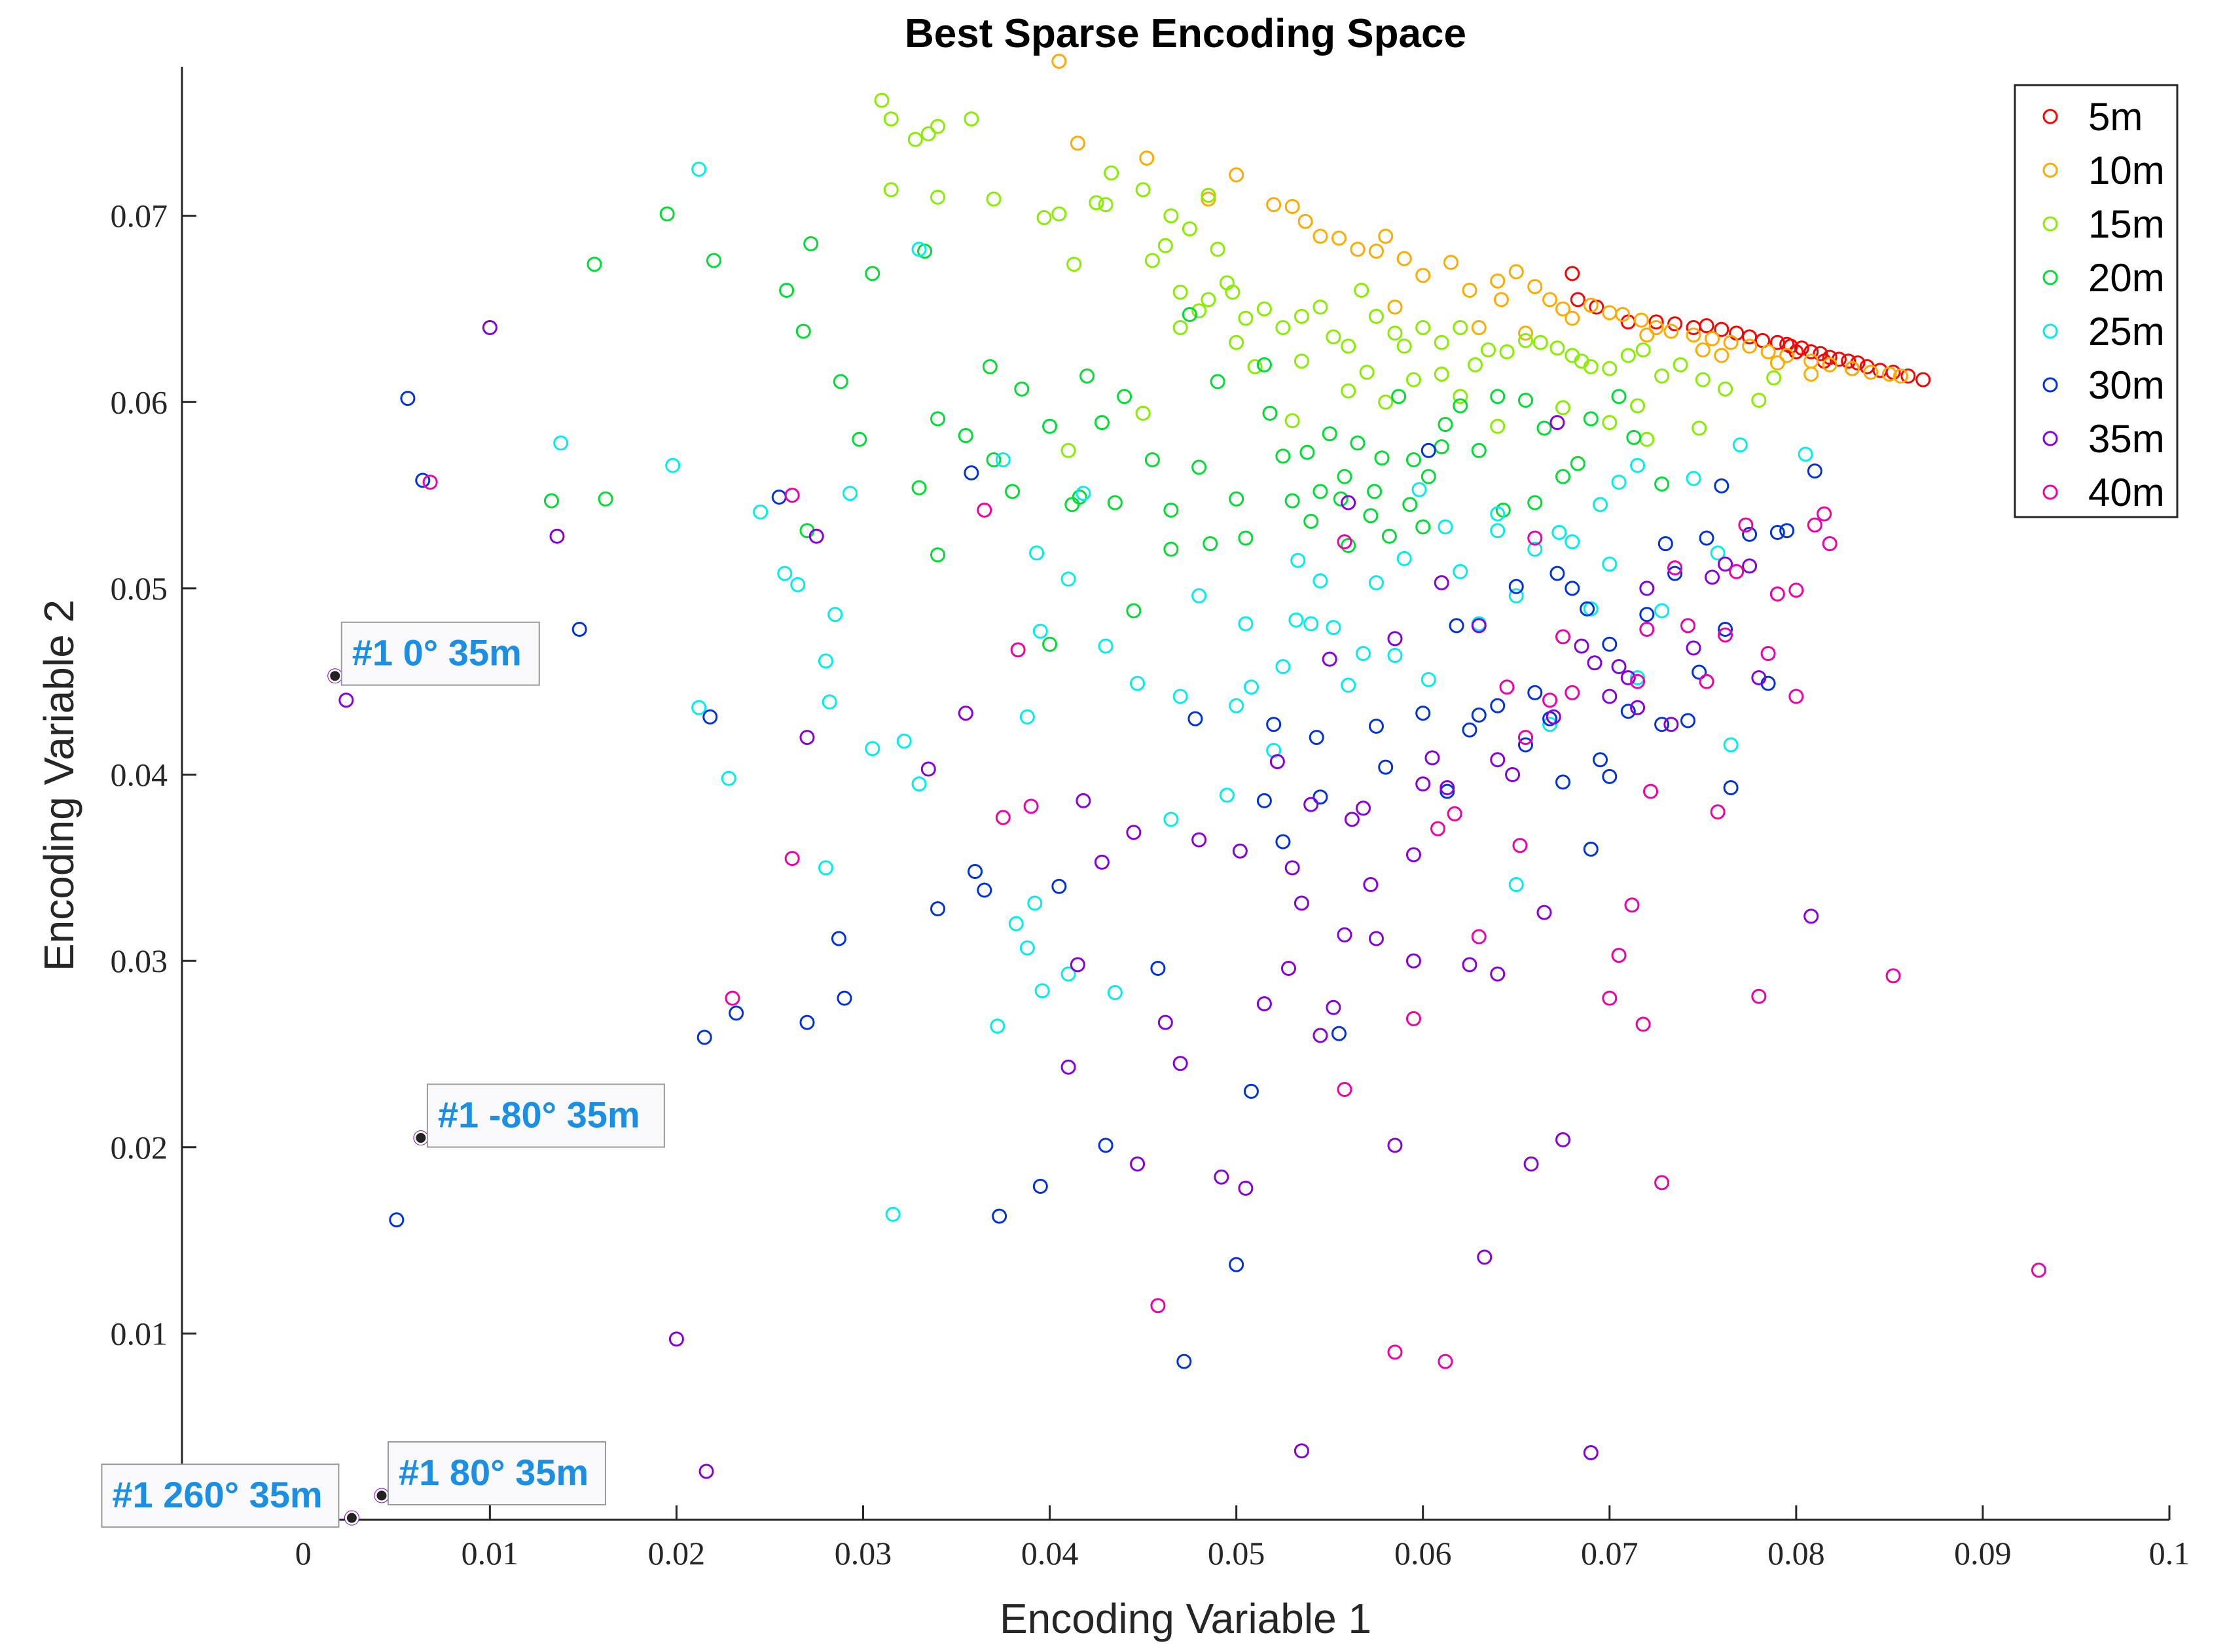  I want to click on x-tick-label: 0.09, so click(1983, 1553).